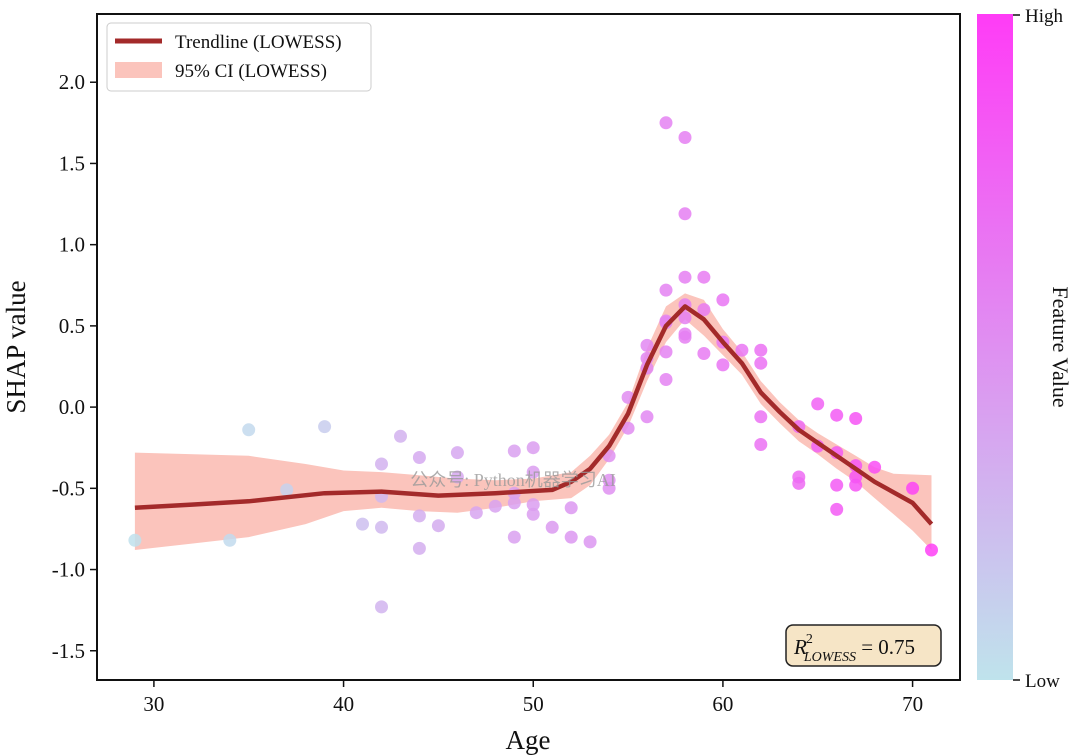  Describe the element at coordinates (1044, 16) in the screenshot. I see `colorbar-high-label: High` at that location.